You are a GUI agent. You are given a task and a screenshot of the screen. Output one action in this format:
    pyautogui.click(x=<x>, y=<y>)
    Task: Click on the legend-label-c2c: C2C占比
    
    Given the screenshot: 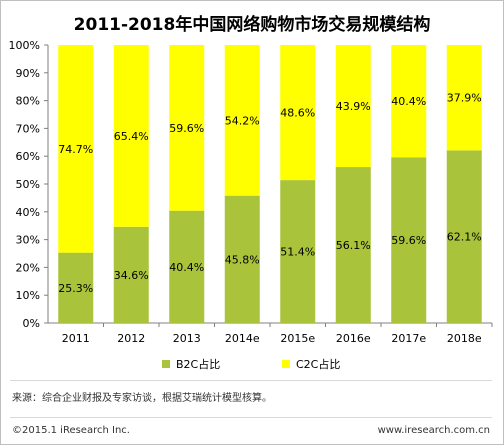 What is the action you would take?
    pyautogui.click(x=318, y=364)
    